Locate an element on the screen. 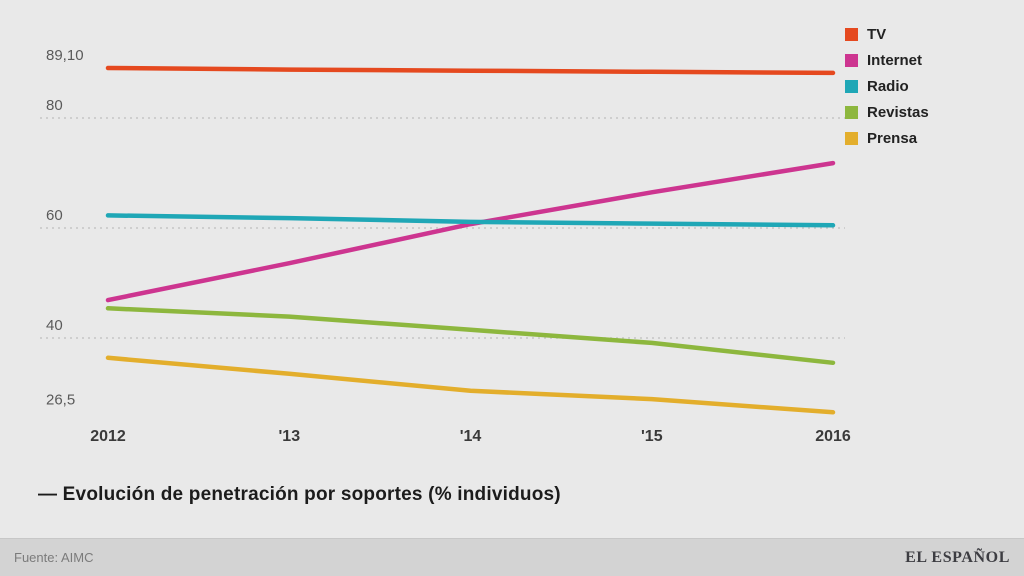  legend-label: Revistas is located at coordinates (898, 112).